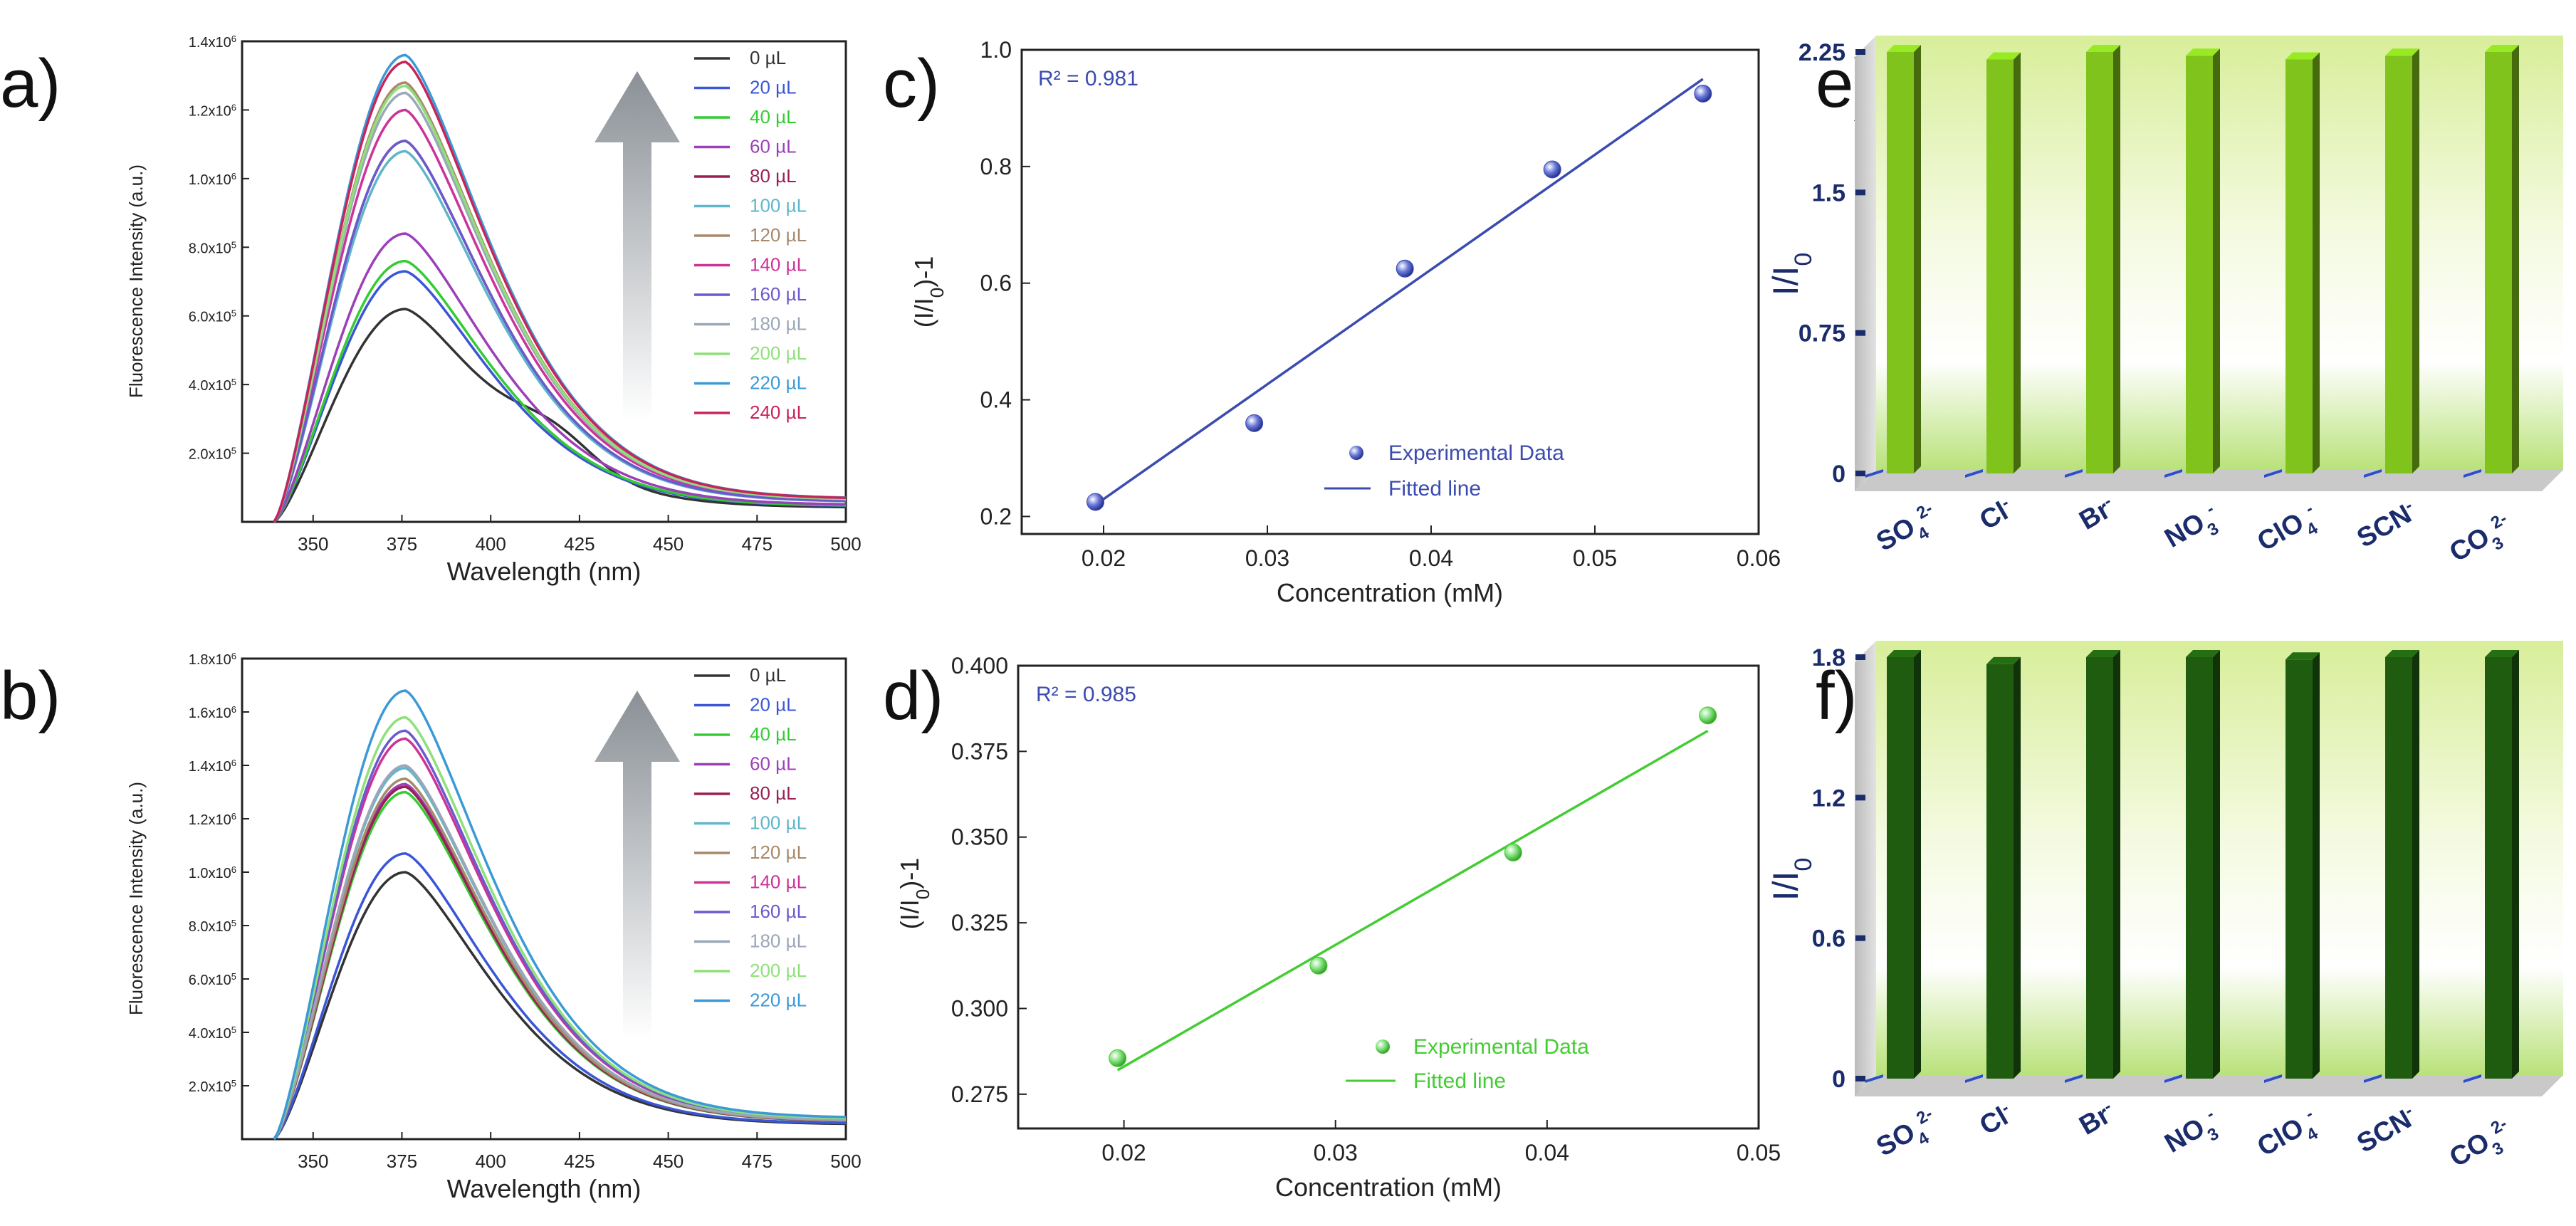 This screenshot has height=1226, width=2576. I want to click on panel-letter-d: d), so click(913, 696).